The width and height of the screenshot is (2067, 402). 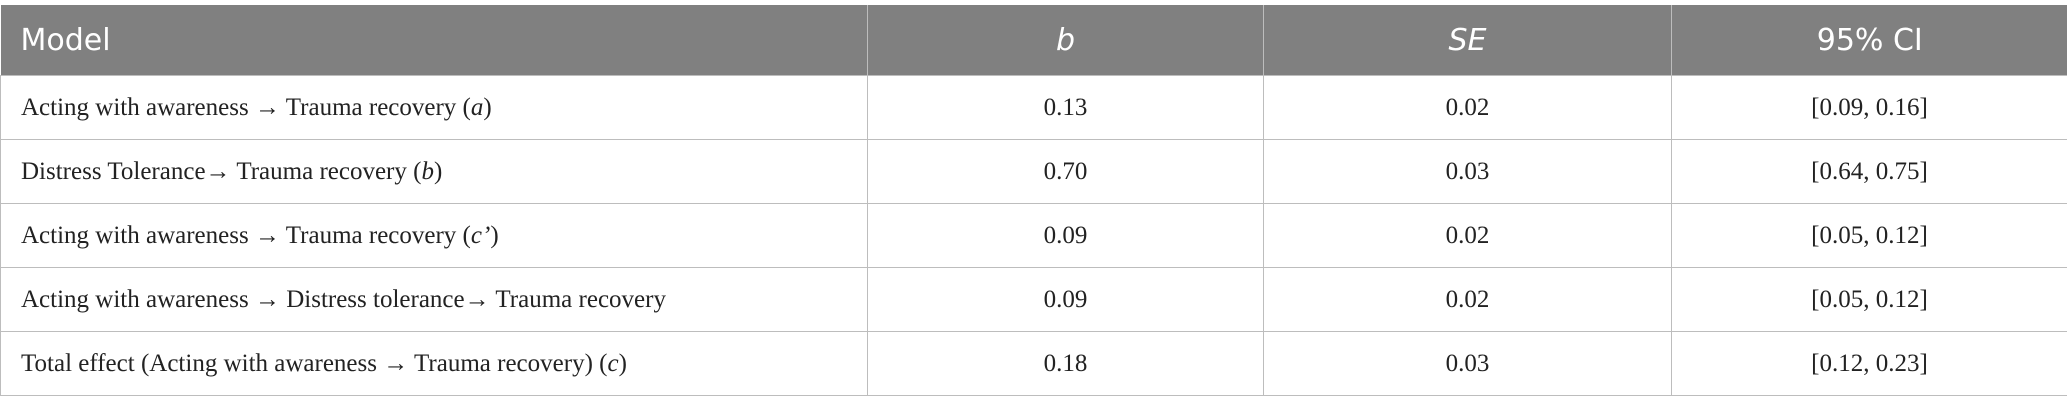 I want to click on model-cell: Distress Tolerance→ Trauma recovery (b), so click(x=434, y=171).